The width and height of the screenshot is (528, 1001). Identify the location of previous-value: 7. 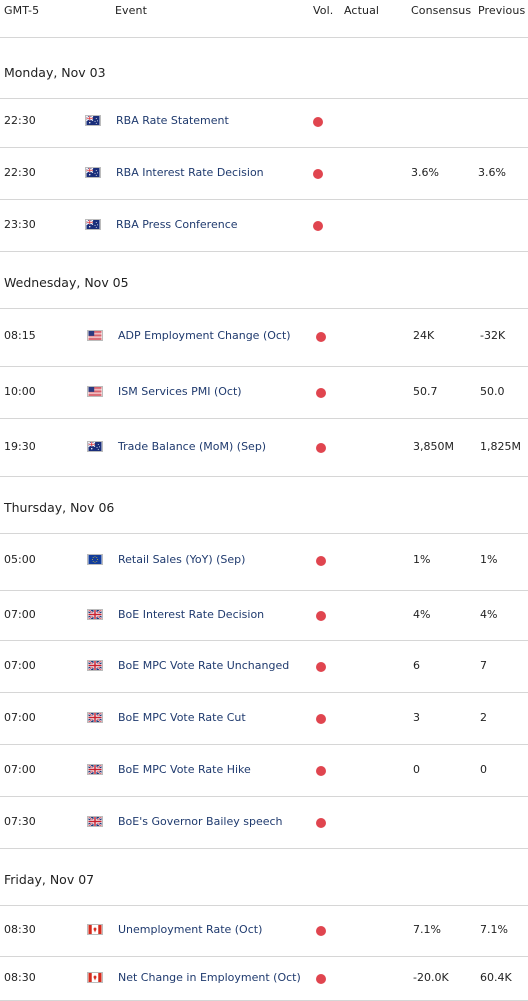
(483, 665).